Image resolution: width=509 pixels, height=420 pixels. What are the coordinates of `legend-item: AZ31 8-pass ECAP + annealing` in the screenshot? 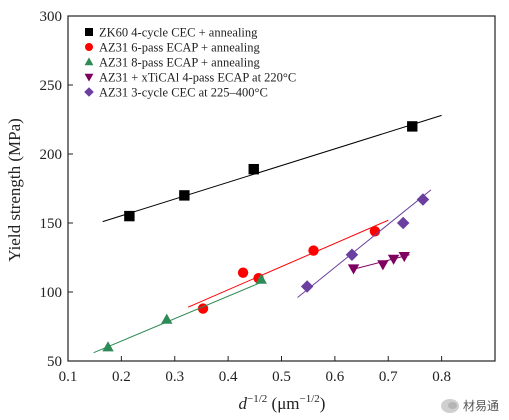 It's located at (172, 63).